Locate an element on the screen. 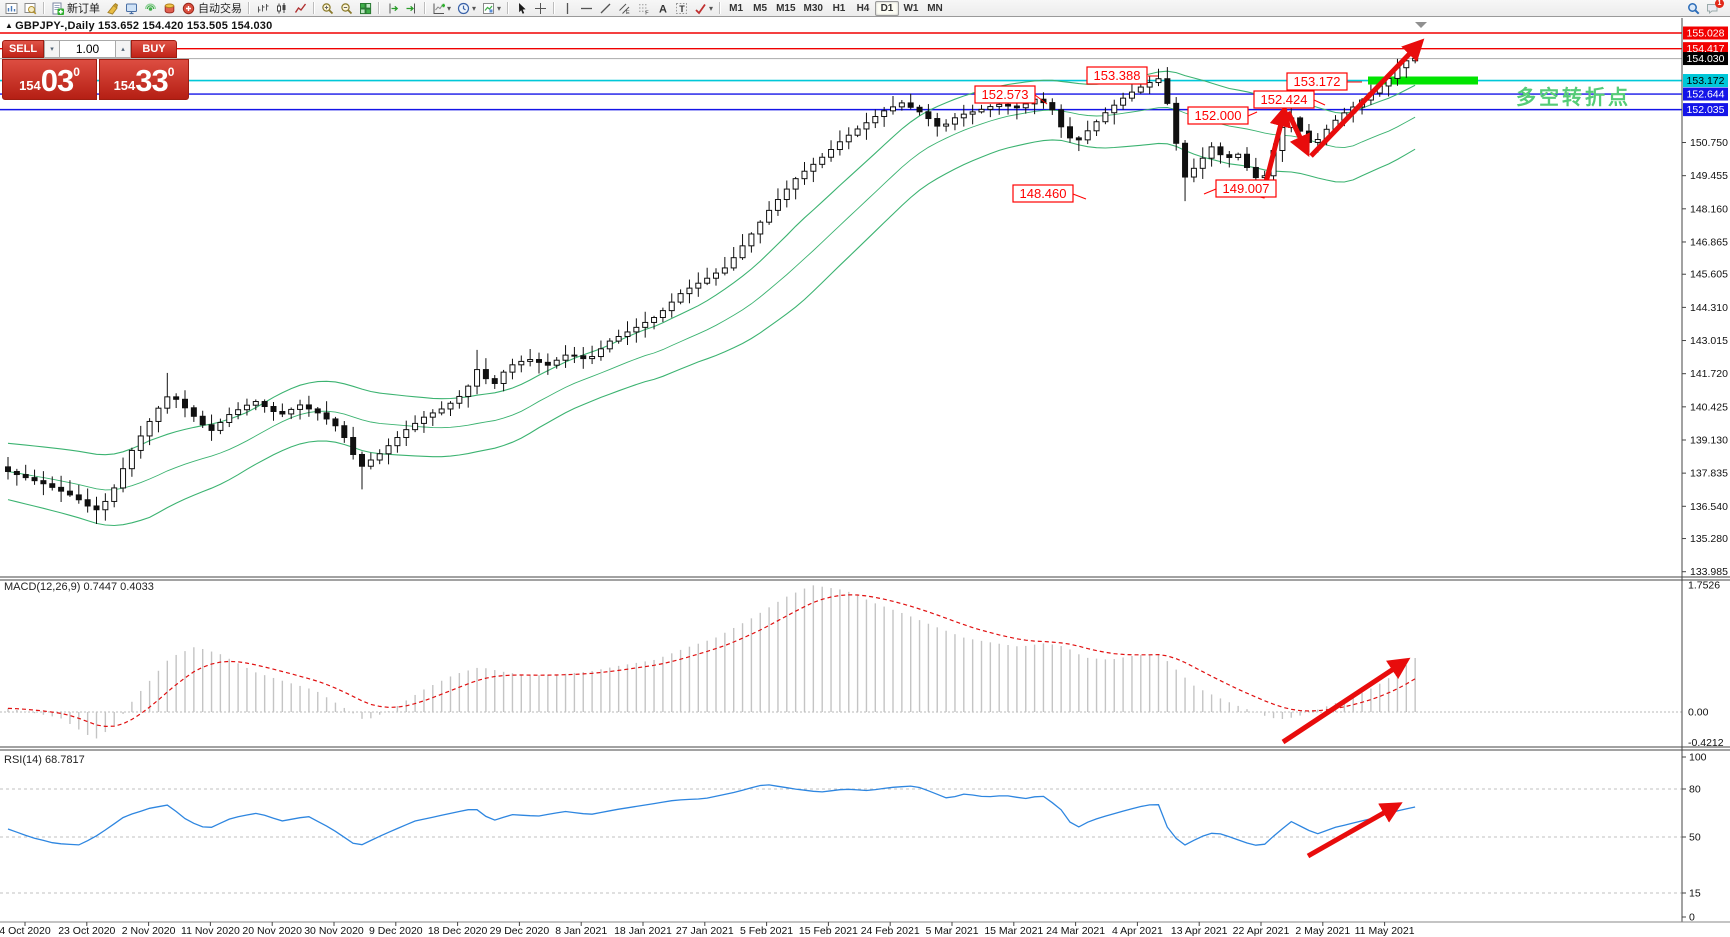  trend-arrows is located at coordinates (1342, 448).